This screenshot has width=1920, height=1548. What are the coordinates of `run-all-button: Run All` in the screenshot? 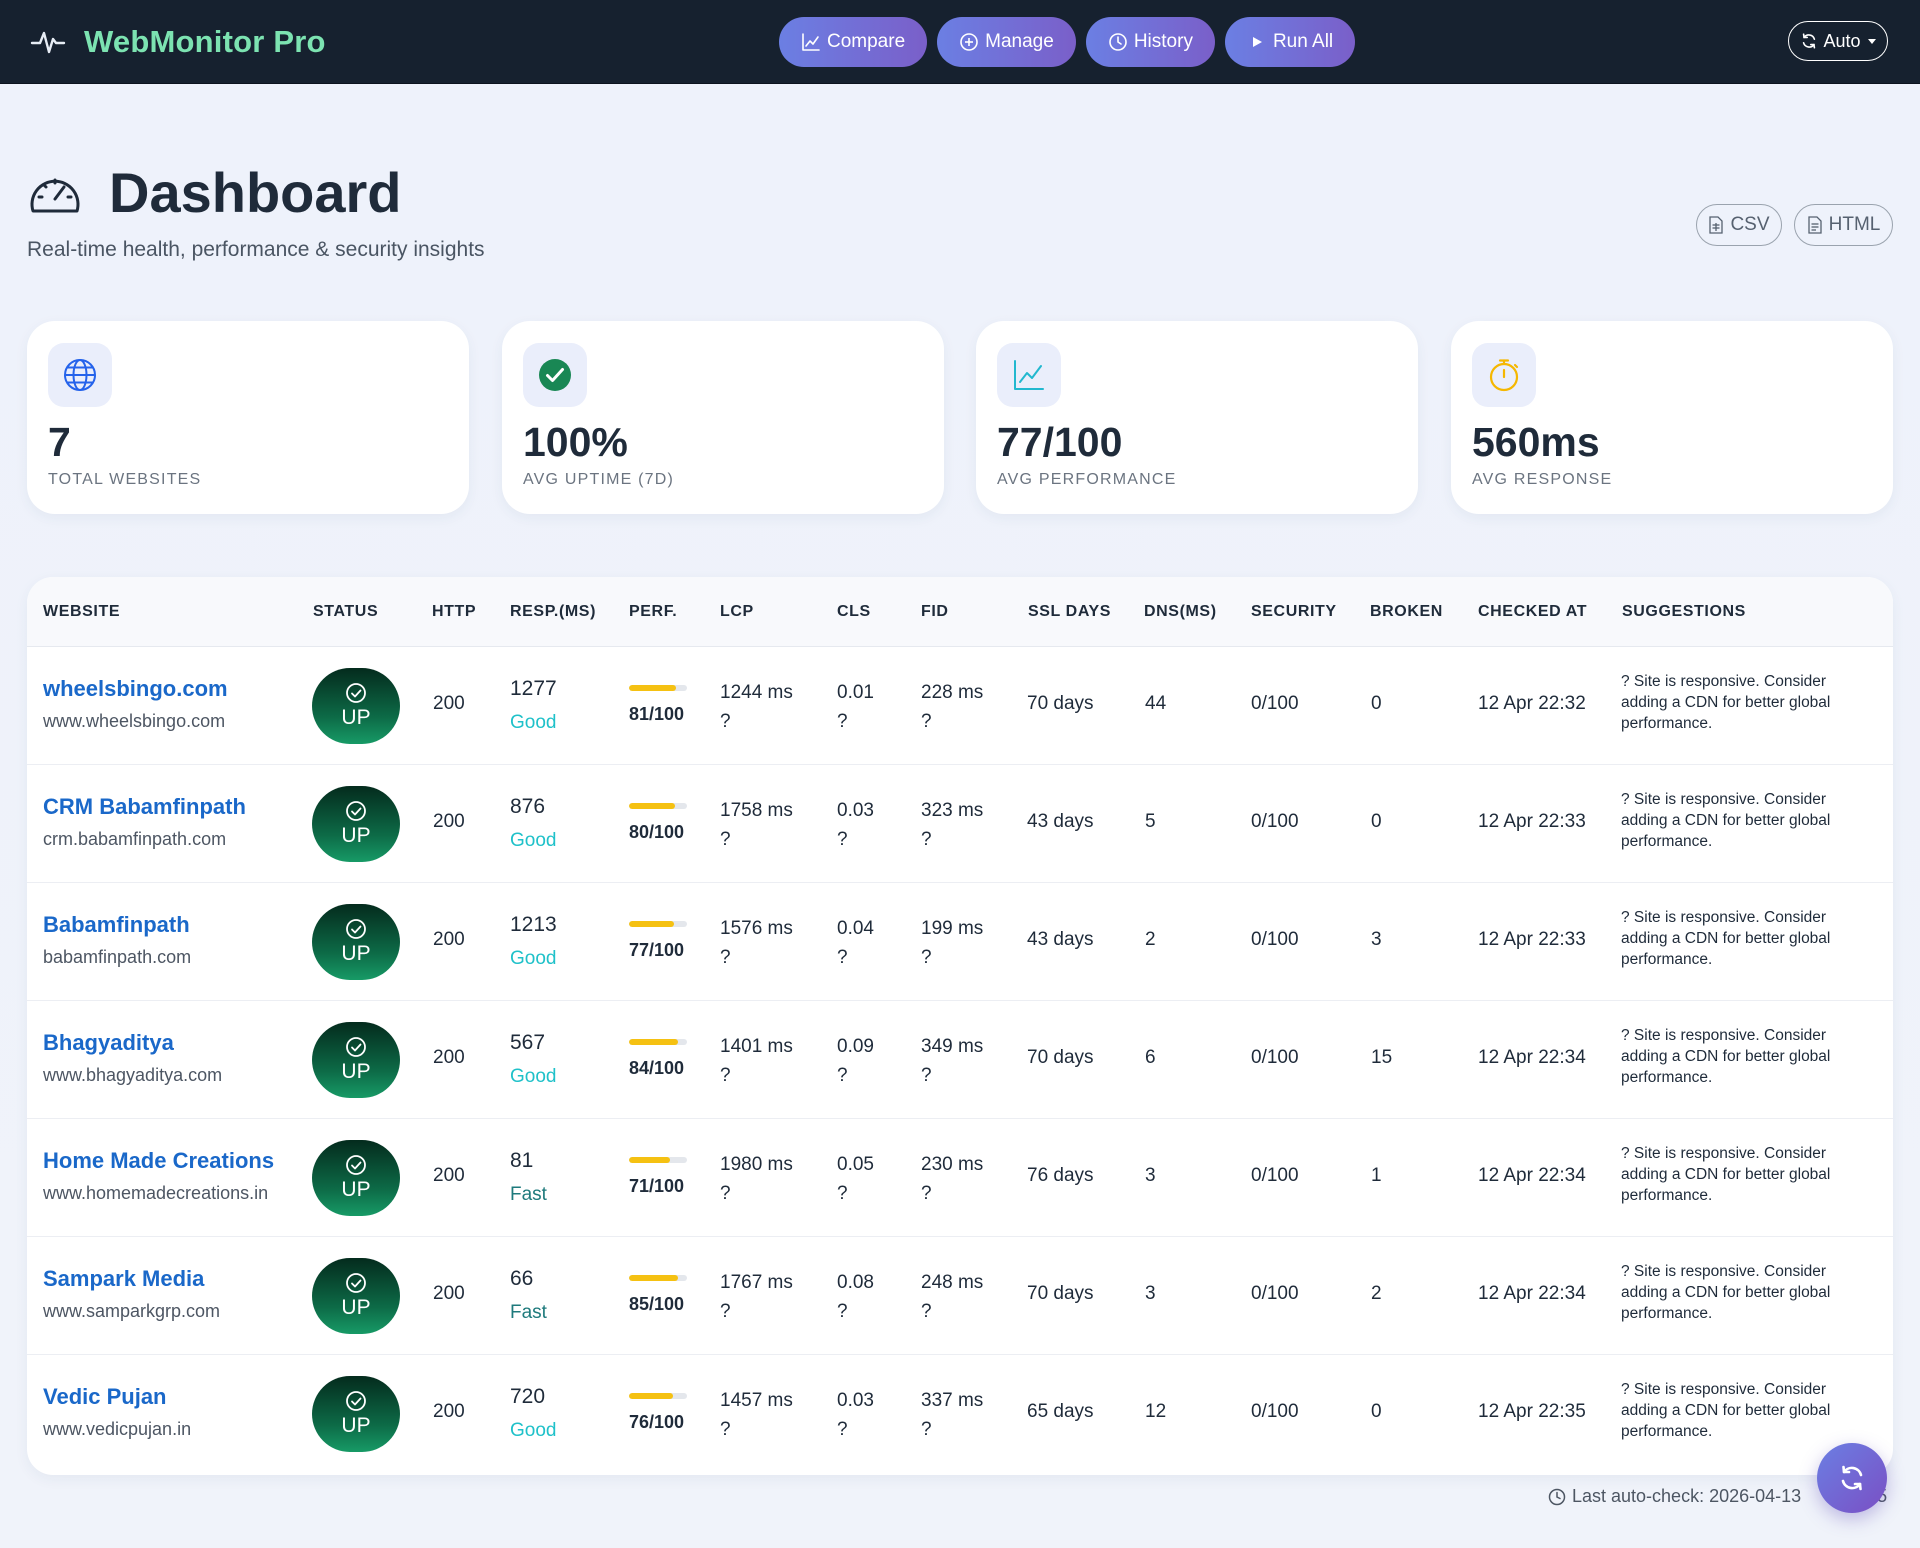 It's located at (1290, 42).